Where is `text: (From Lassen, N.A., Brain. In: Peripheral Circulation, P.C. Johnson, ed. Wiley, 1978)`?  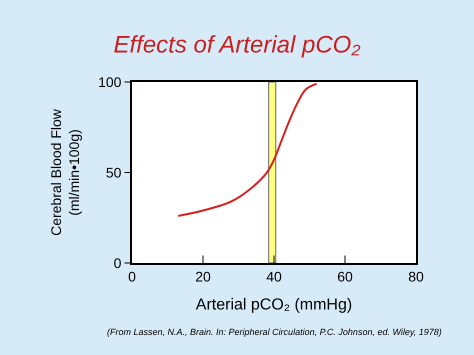 text: (From Lassen, N.A., Brain. In: Peripheral Circulation, P.C. Johnson, ed. Wiley, 1978) is located at coordinates (274, 332).